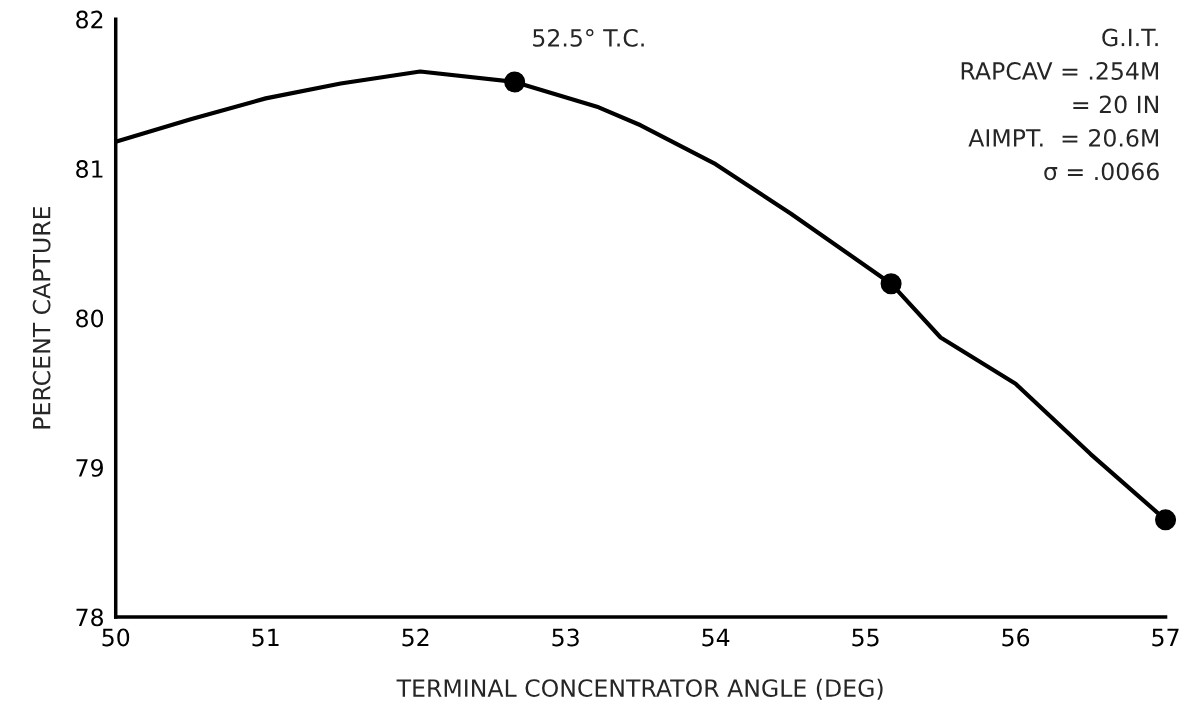  What do you see at coordinates (639, 689) in the screenshot?
I see `x-axis-title: TERMINAL CONCENTRATOR ANGLE (DEG)` at bounding box center [639, 689].